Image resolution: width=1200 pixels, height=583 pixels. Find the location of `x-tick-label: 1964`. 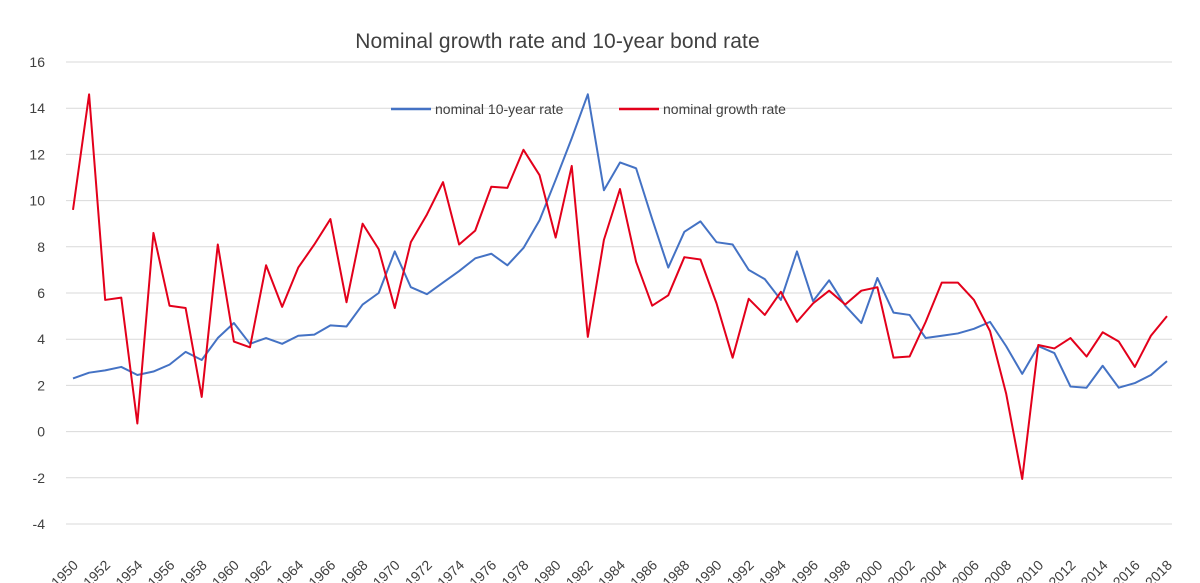

x-tick-label: 1964 is located at coordinates (289, 570).